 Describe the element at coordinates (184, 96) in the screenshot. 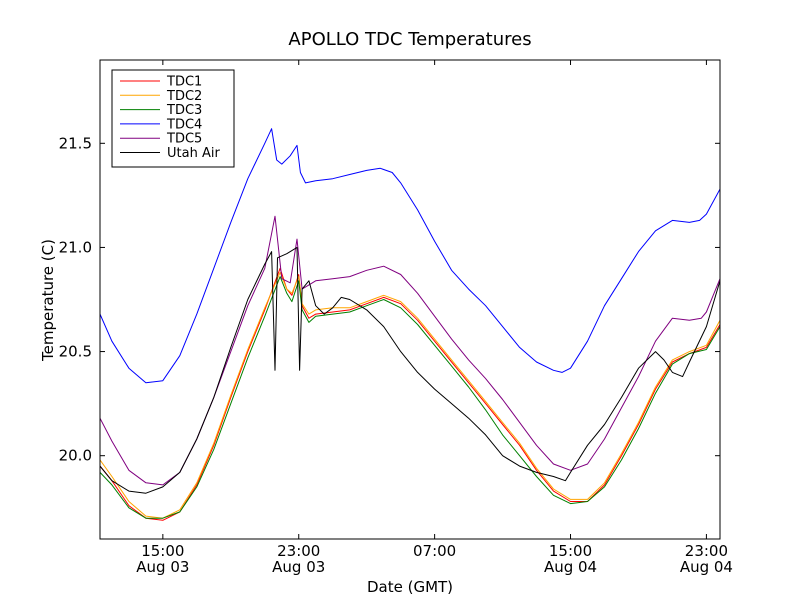

I see `legend-label-tdc2: TDC2` at that location.